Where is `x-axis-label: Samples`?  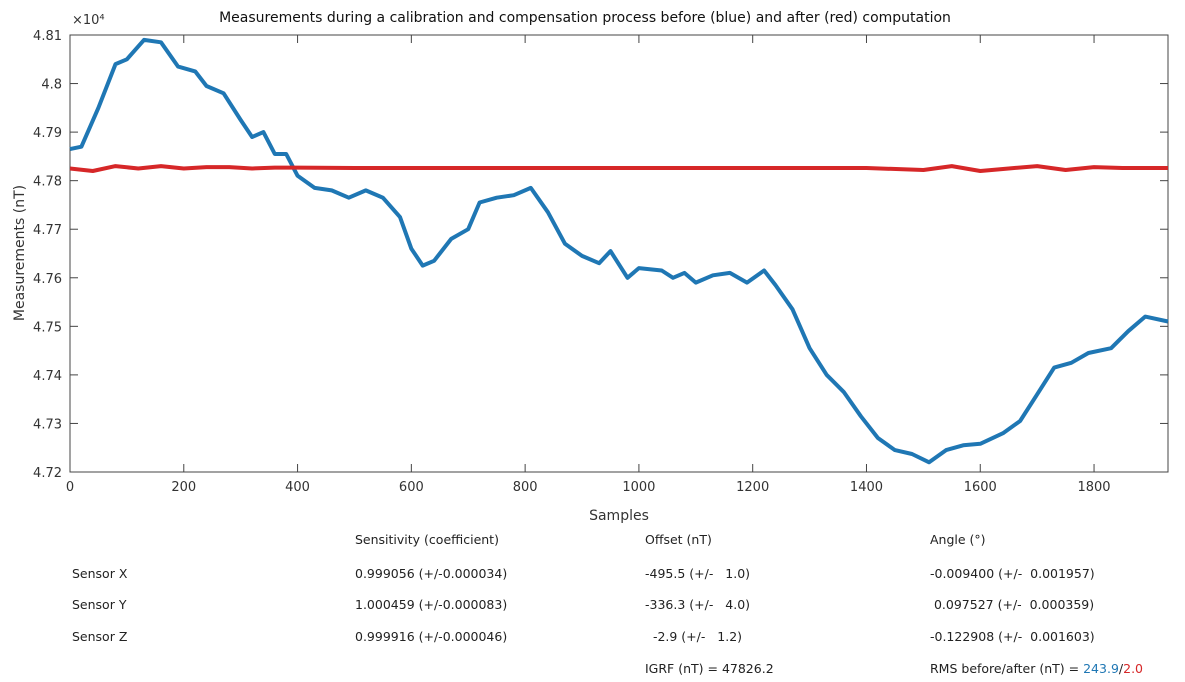 x-axis-label: Samples is located at coordinates (619, 516).